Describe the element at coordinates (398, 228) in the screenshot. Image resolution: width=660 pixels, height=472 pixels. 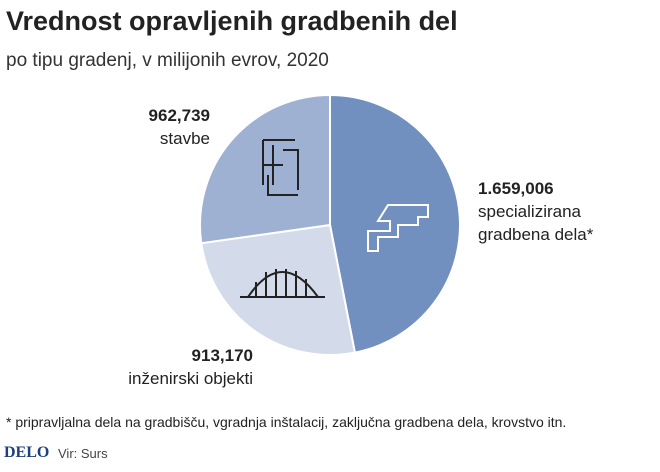
I see `pipe-icon` at that location.